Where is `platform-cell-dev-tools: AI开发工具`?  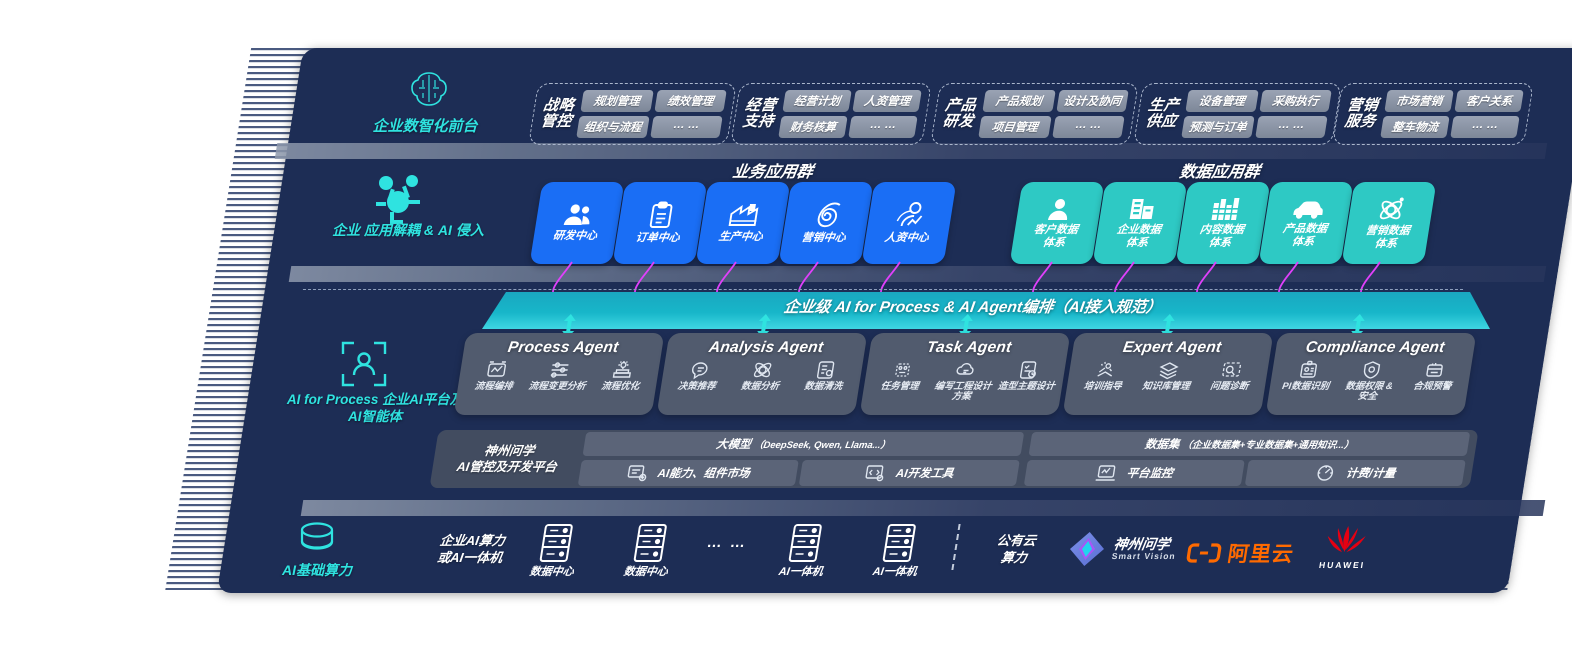
platform-cell-dev-tools: AI开发工具 is located at coordinates (909, 473).